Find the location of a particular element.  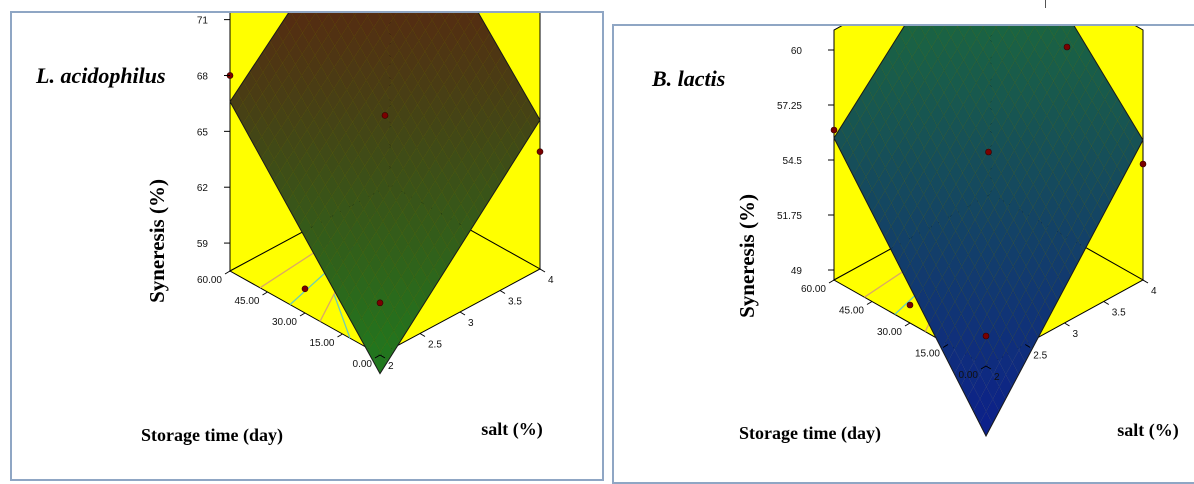

z-tick-label-1: 62 is located at coordinates (203, 188).